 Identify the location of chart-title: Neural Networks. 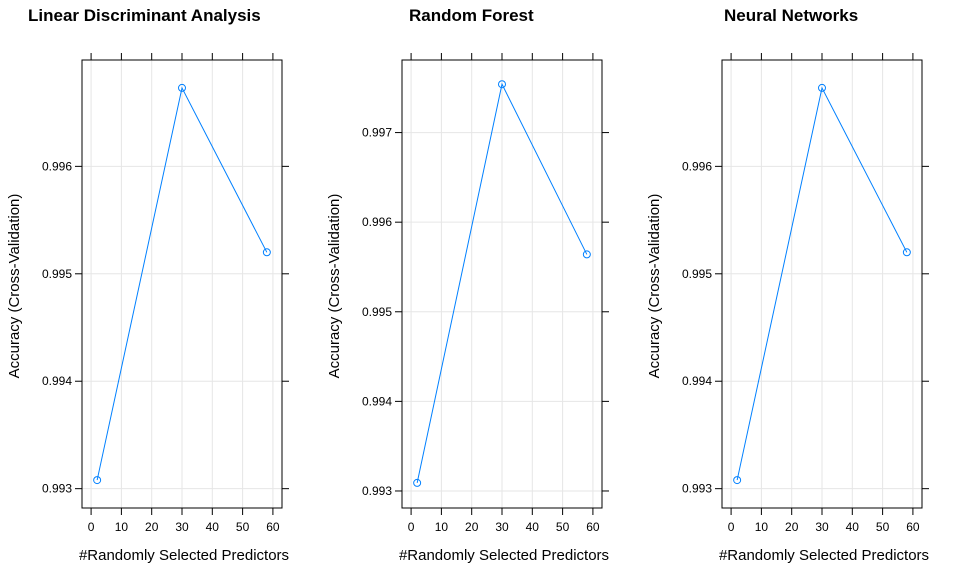
(791, 15).